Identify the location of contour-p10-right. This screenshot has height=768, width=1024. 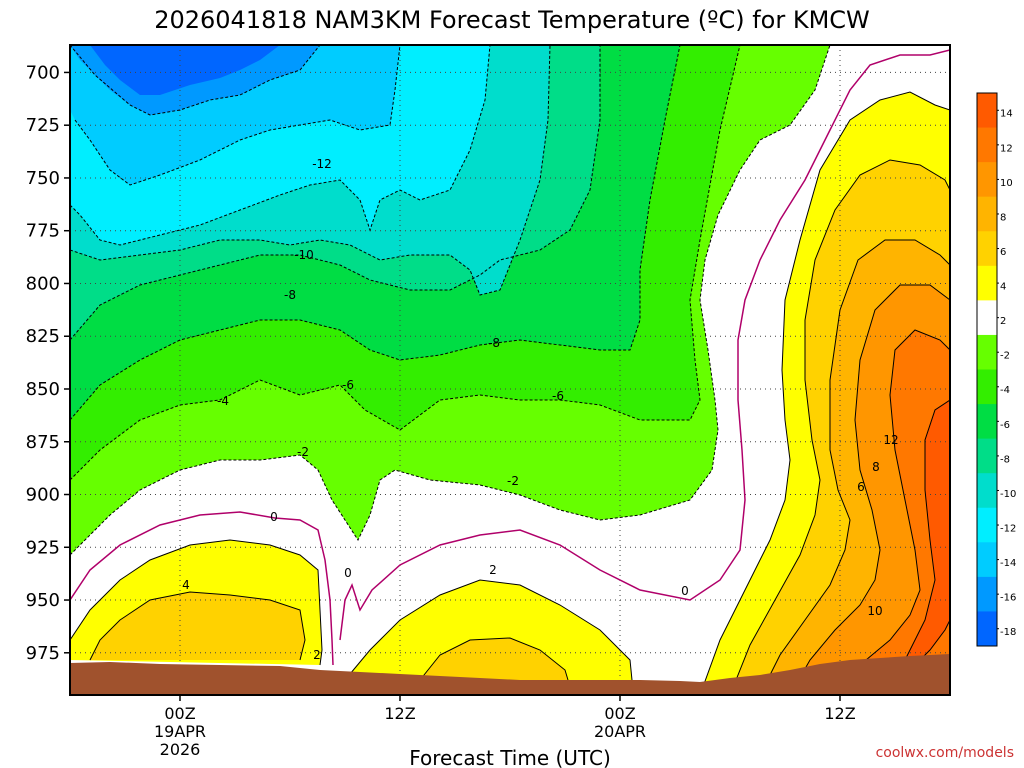
(889, 512).